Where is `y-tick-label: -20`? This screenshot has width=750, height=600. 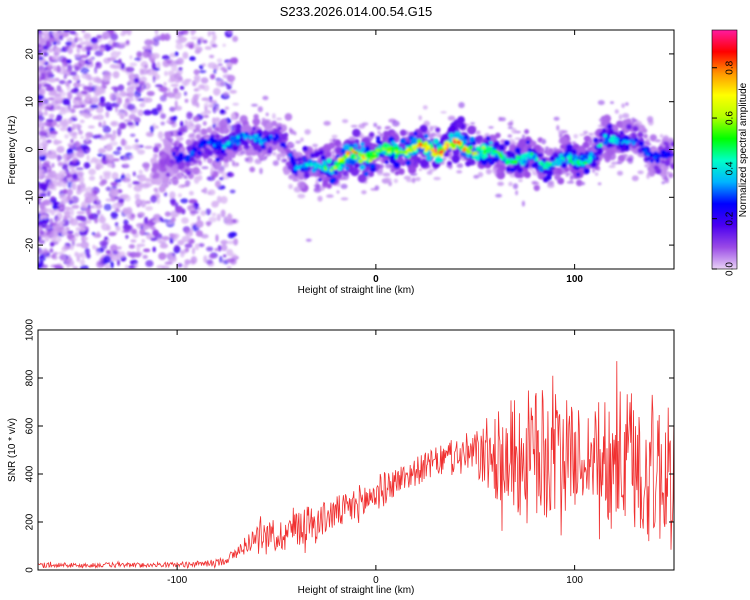
y-tick-label: -20 is located at coordinates (30, 244).